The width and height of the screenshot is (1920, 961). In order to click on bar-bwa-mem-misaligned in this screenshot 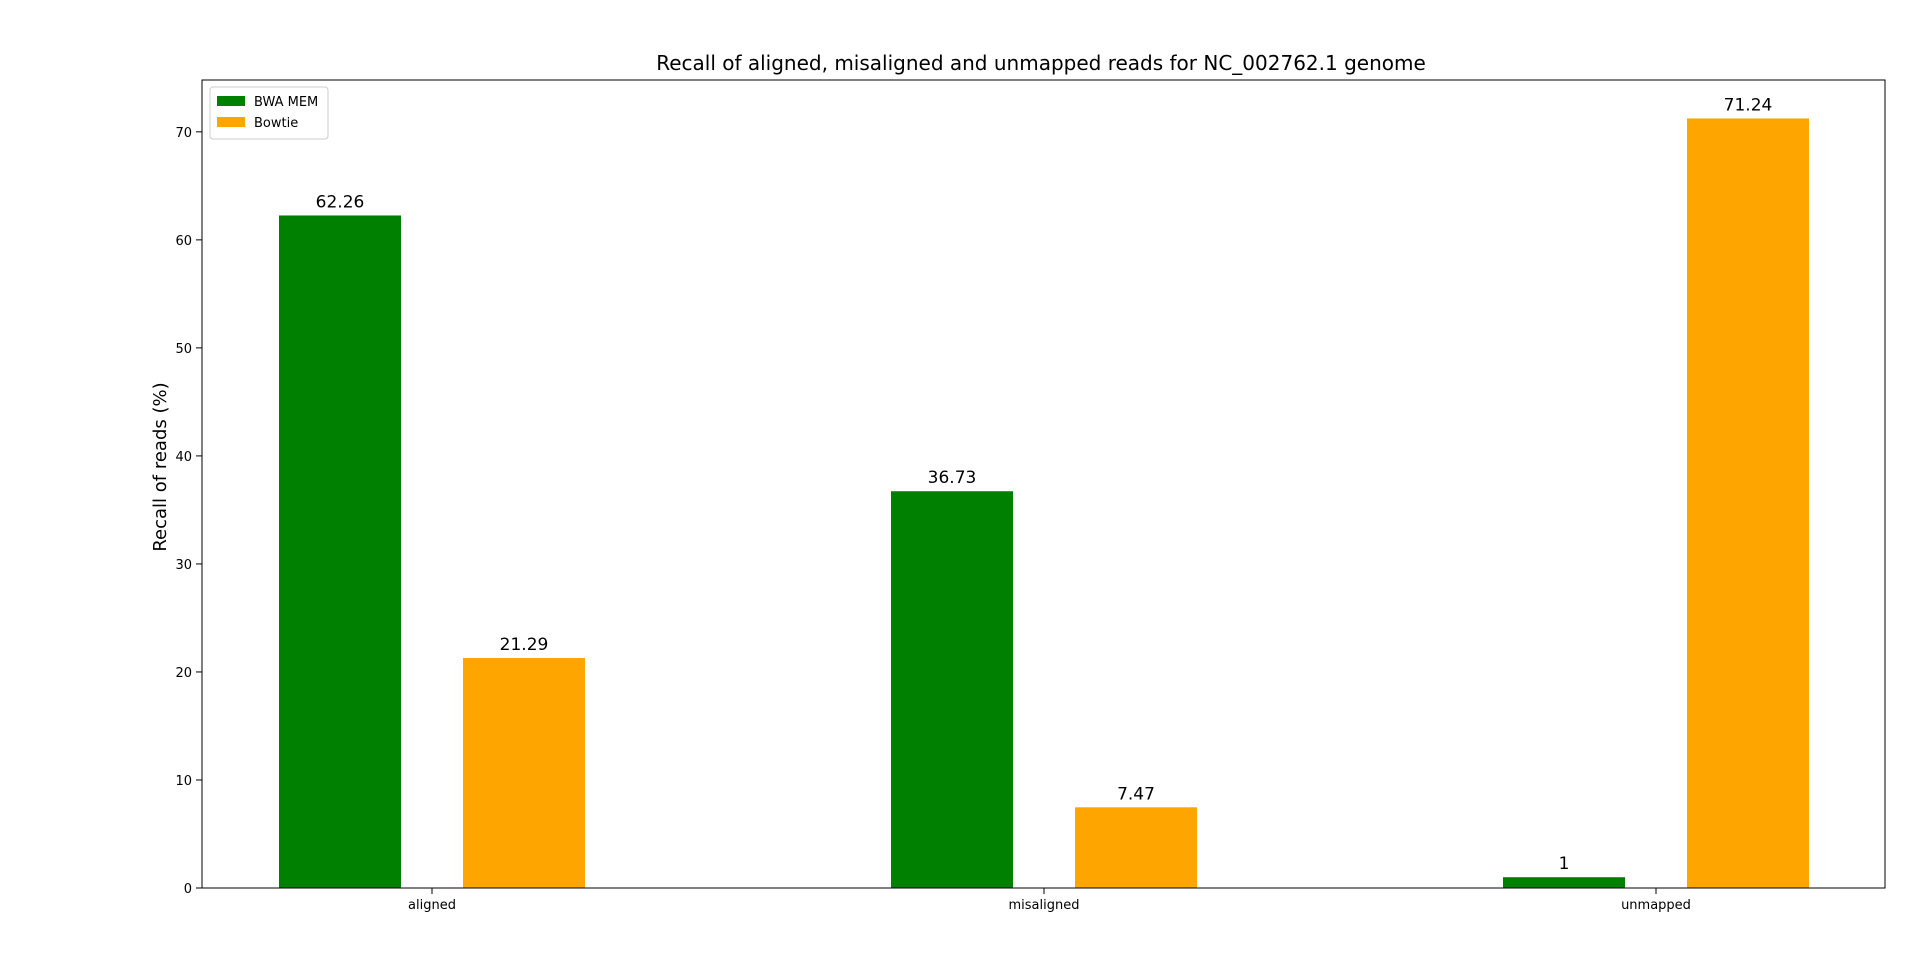, I will do `click(952, 689)`.